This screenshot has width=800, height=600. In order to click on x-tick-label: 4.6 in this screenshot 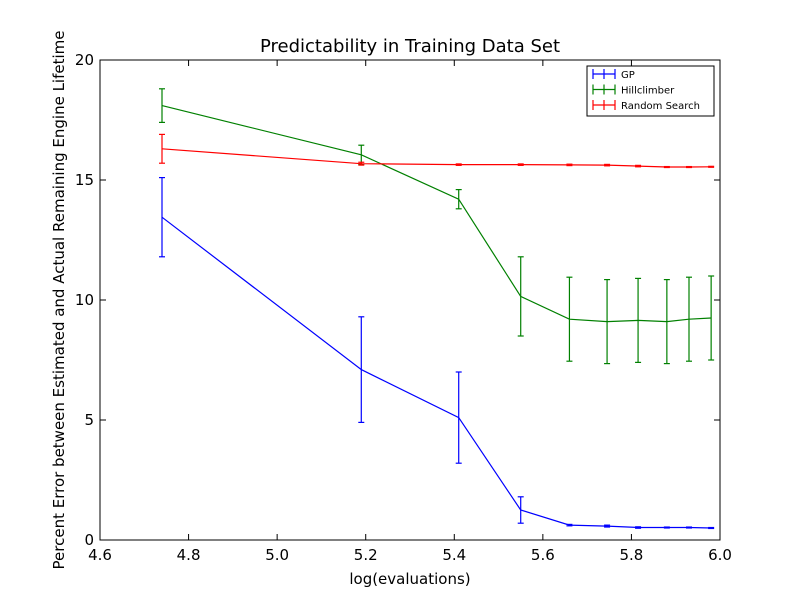, I will do `click(100, 555)`.